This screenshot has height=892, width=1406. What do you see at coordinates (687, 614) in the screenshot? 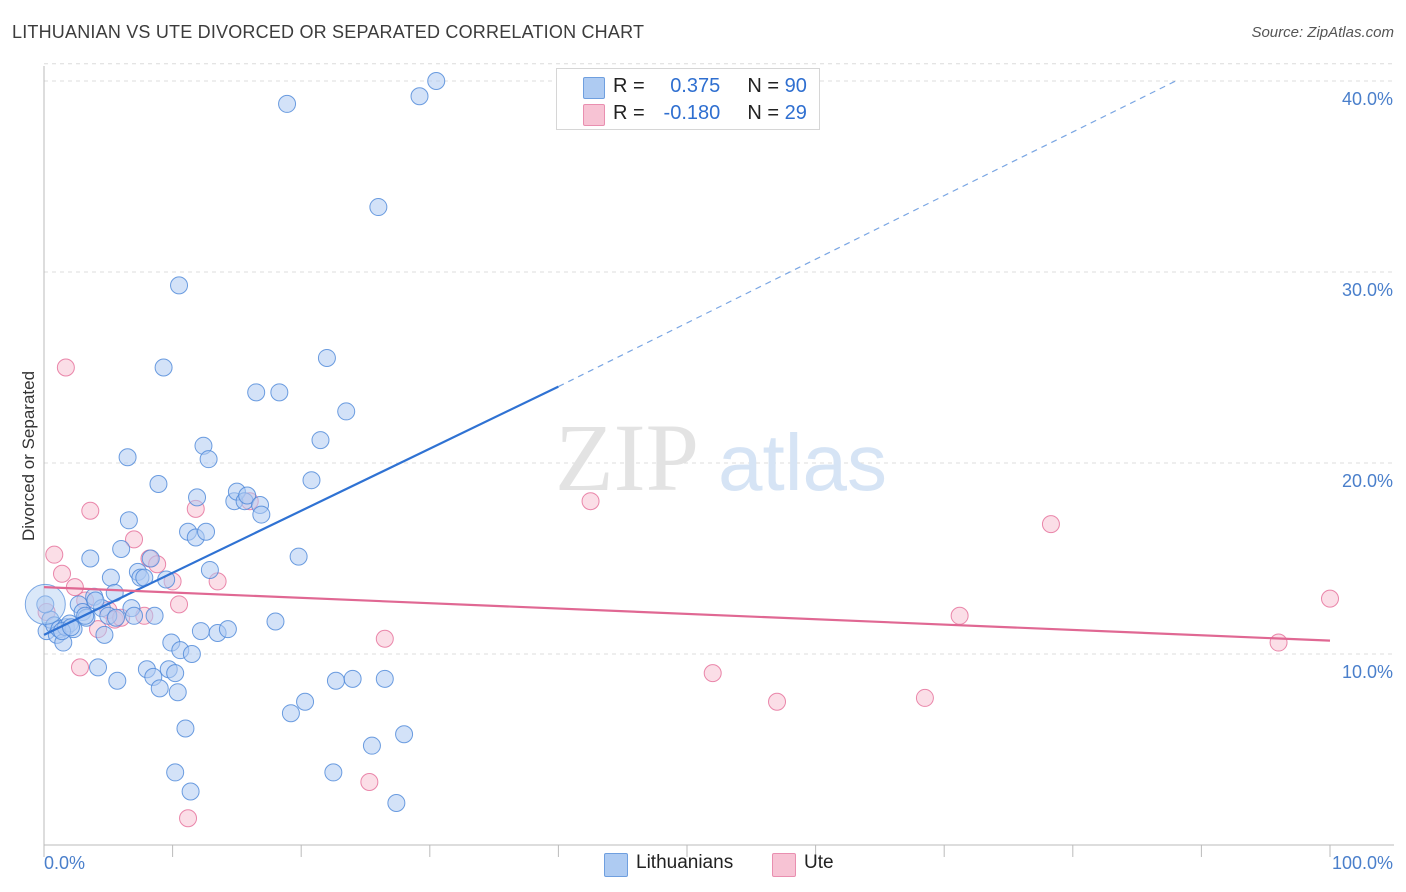
I see `ute-trend-line` at bounding box center [687, 614].